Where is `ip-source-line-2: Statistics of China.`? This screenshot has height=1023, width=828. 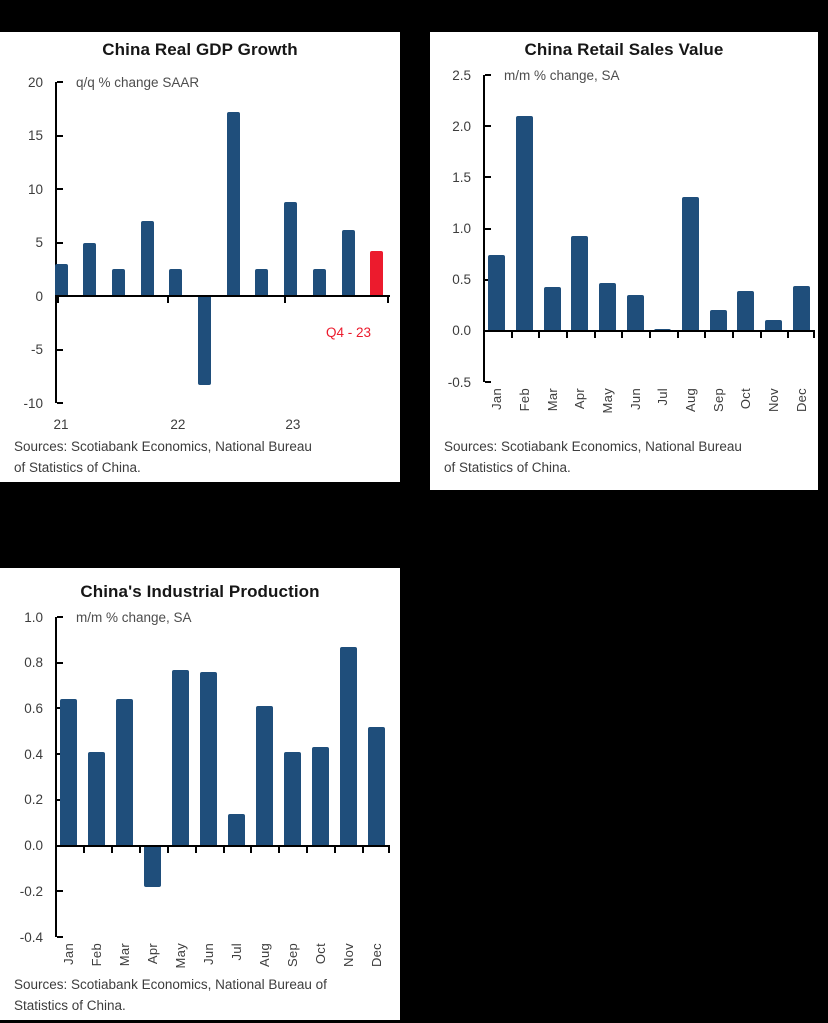 ip-source-line-2: Statistics of China. is located at coordinates (70, 1005).